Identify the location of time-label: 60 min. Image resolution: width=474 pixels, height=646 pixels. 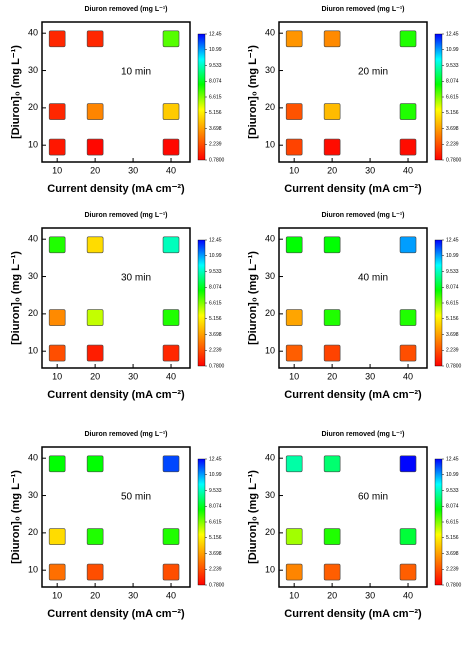
(373, 497).